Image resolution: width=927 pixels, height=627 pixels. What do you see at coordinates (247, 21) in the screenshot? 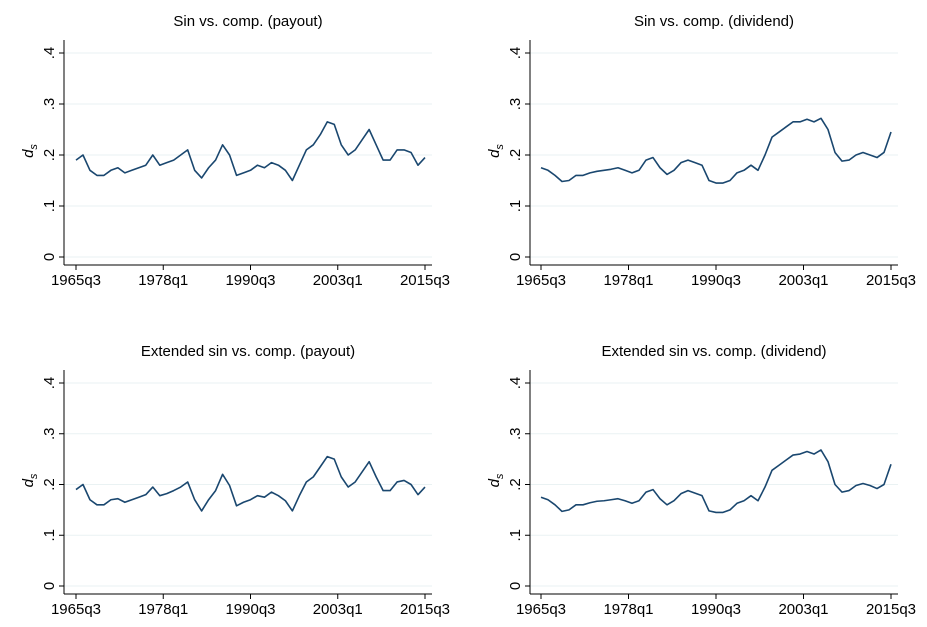
I see `panel-title: Sin vs. comp. (payout)` at bounding box center [247, 21].